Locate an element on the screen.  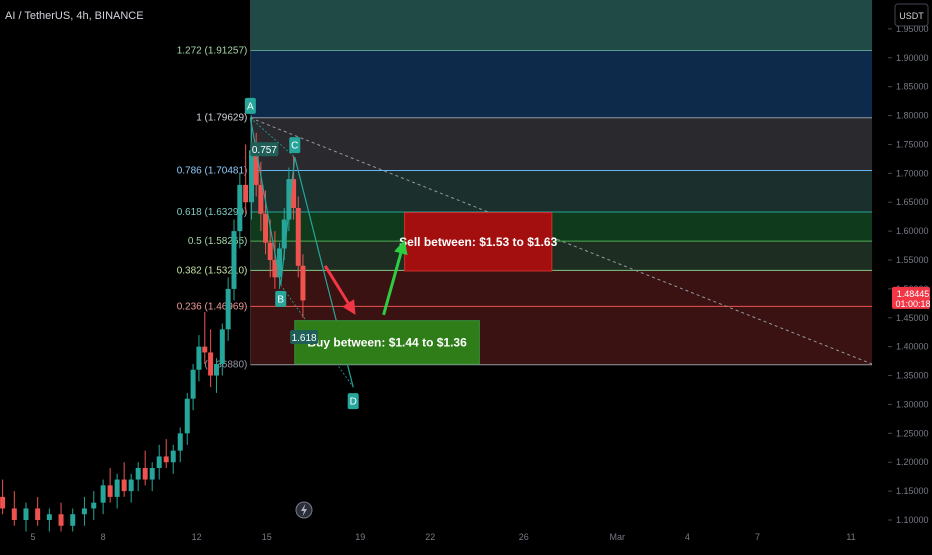
time-tick-label: 22 is located at coordinates (430, 537).